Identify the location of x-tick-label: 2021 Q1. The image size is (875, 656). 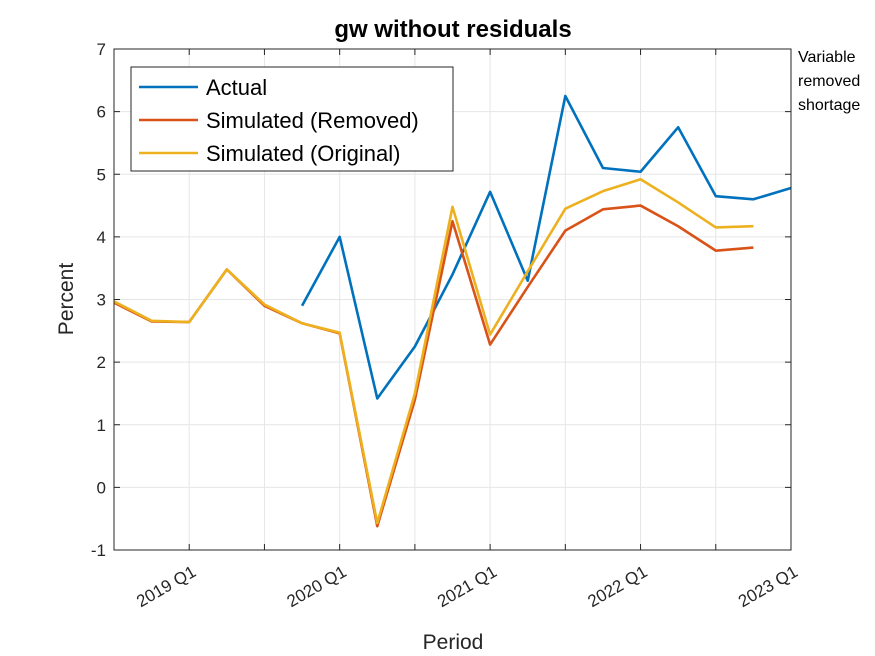
(467, 586).